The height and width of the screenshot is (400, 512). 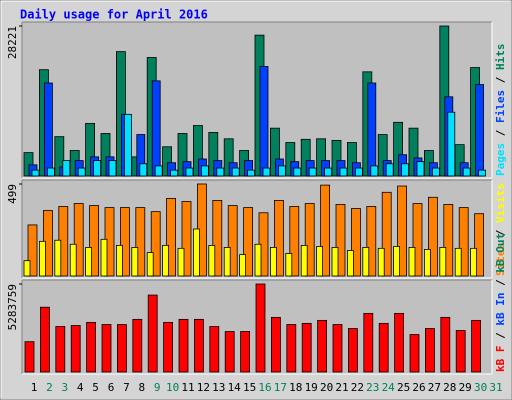 I want to click on legend-item: kB In, so click(x=500, y=309).